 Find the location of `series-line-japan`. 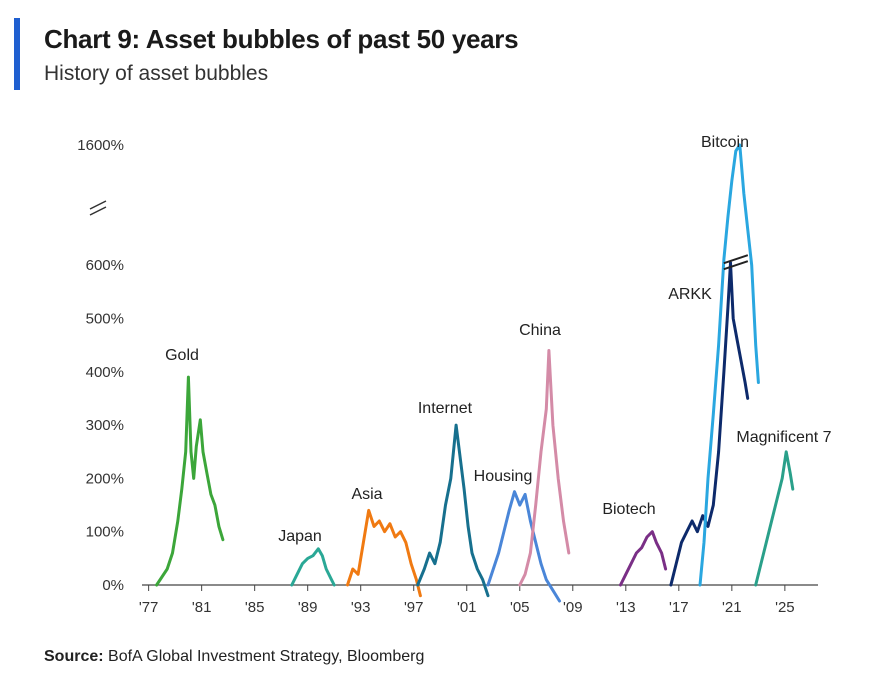

series-line-japan is located at coordinates (313, 567).